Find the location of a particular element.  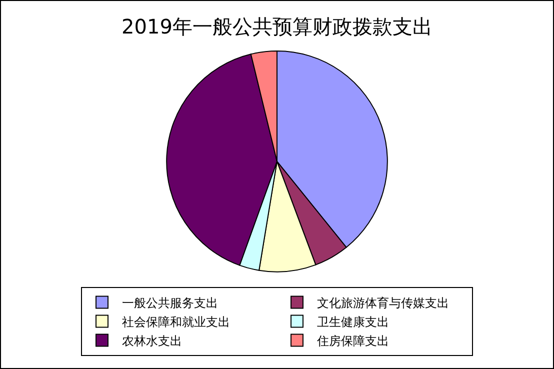

legend-label: 文化旅游体育与传媒支出 is located at coordinates (383, 303).